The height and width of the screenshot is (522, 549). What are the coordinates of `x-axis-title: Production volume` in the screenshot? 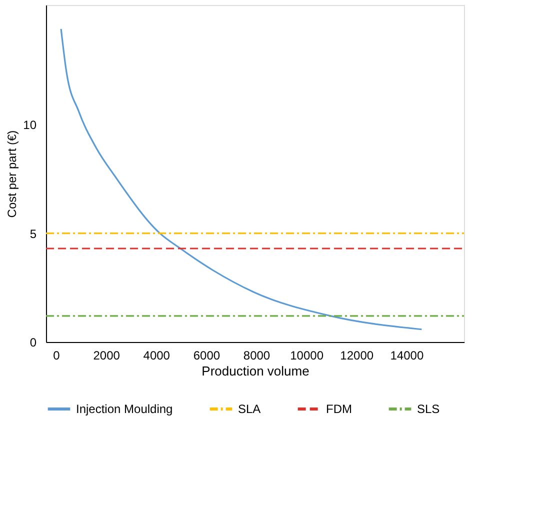 It's located at (256, 371).